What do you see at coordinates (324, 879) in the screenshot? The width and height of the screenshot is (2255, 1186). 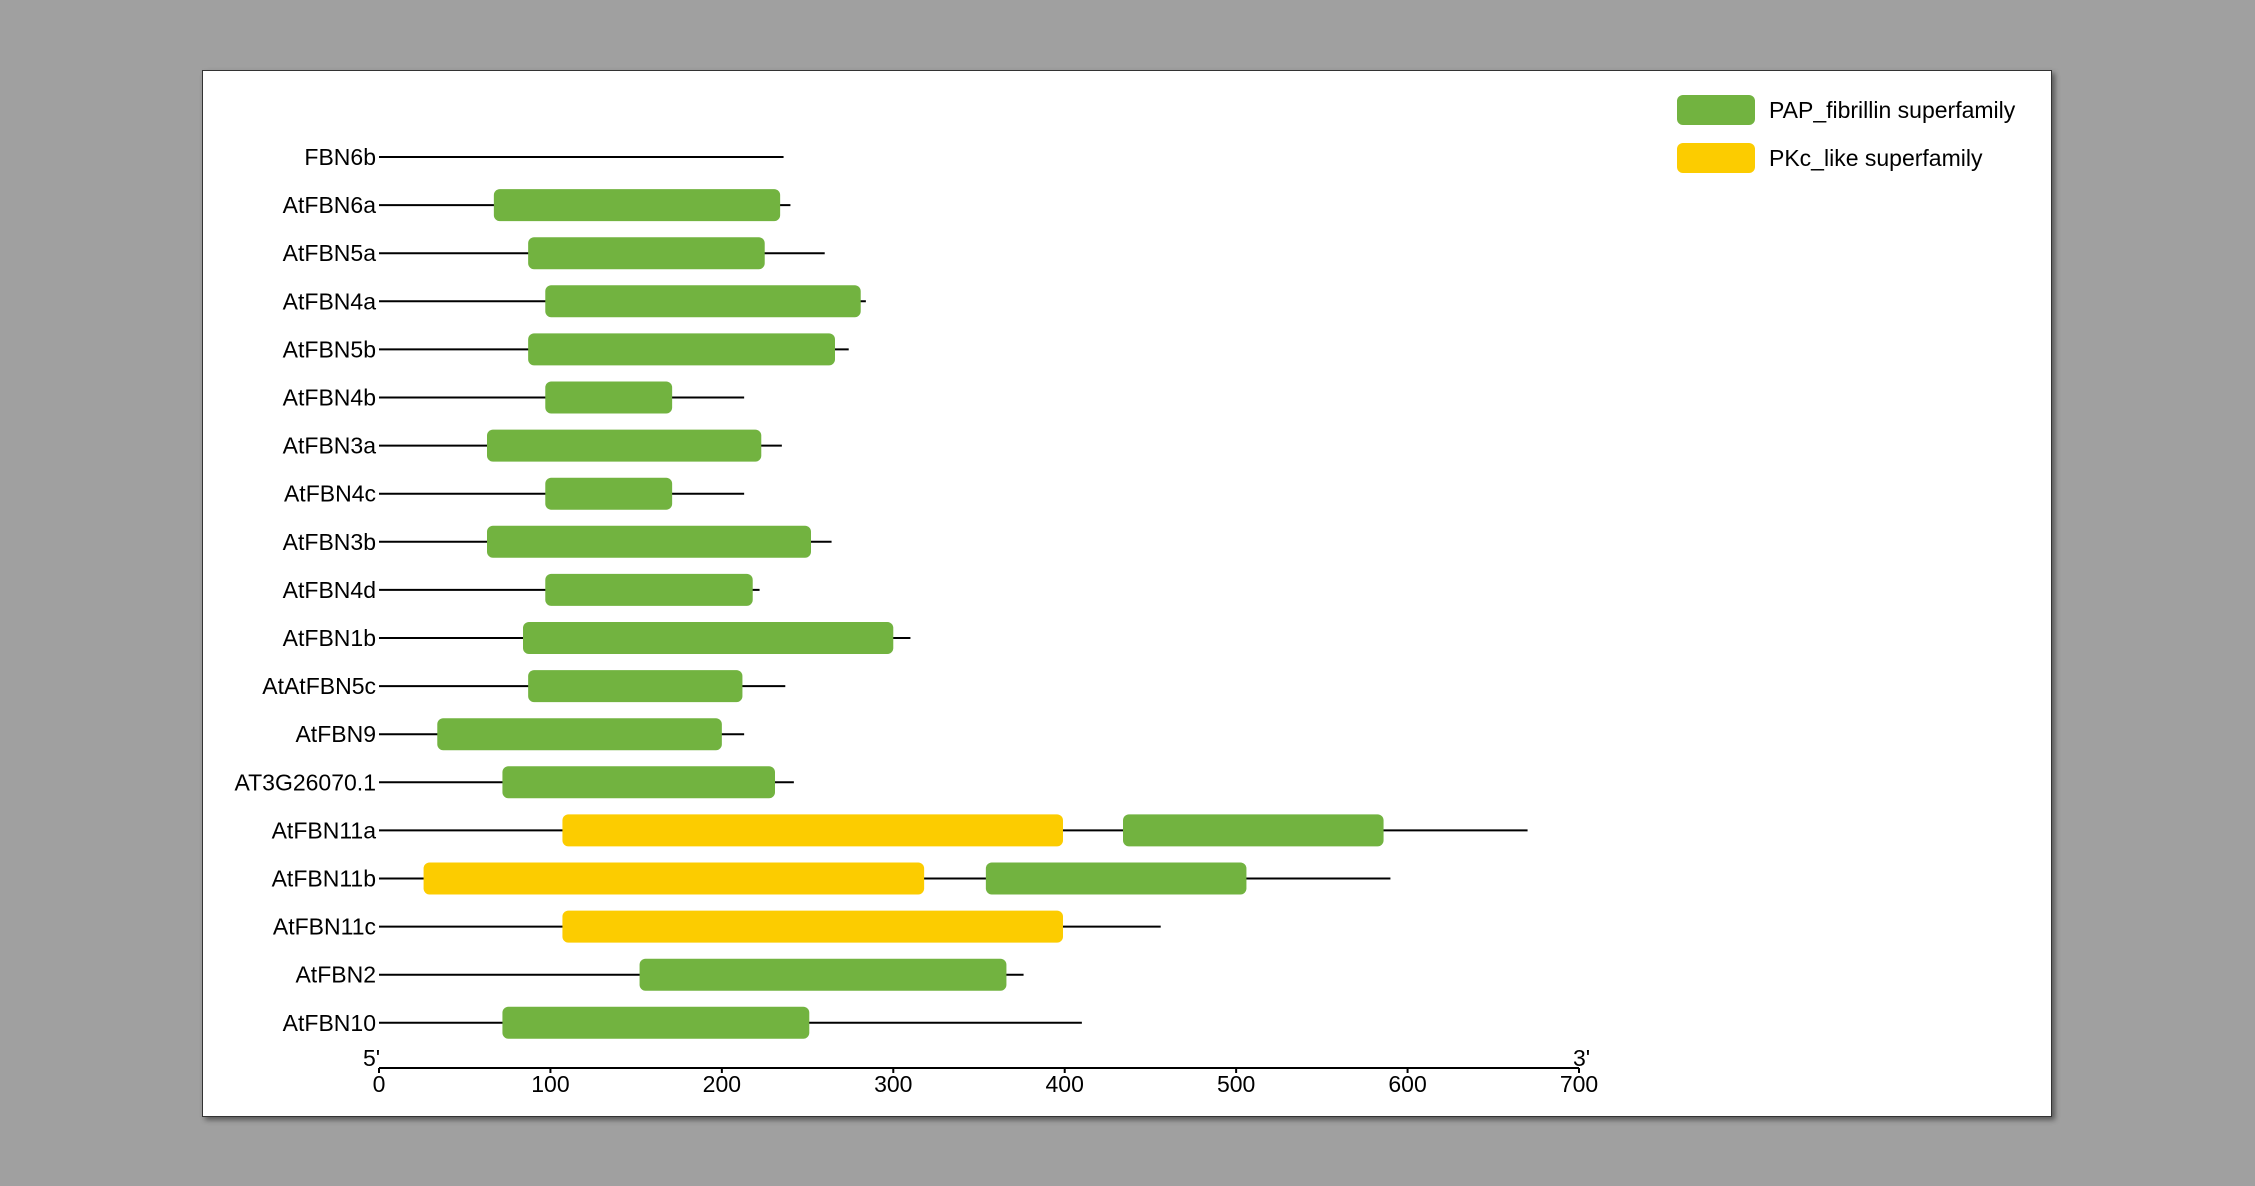 I see `protein-label: AtFBN11b` at bounding box center [324, 879].